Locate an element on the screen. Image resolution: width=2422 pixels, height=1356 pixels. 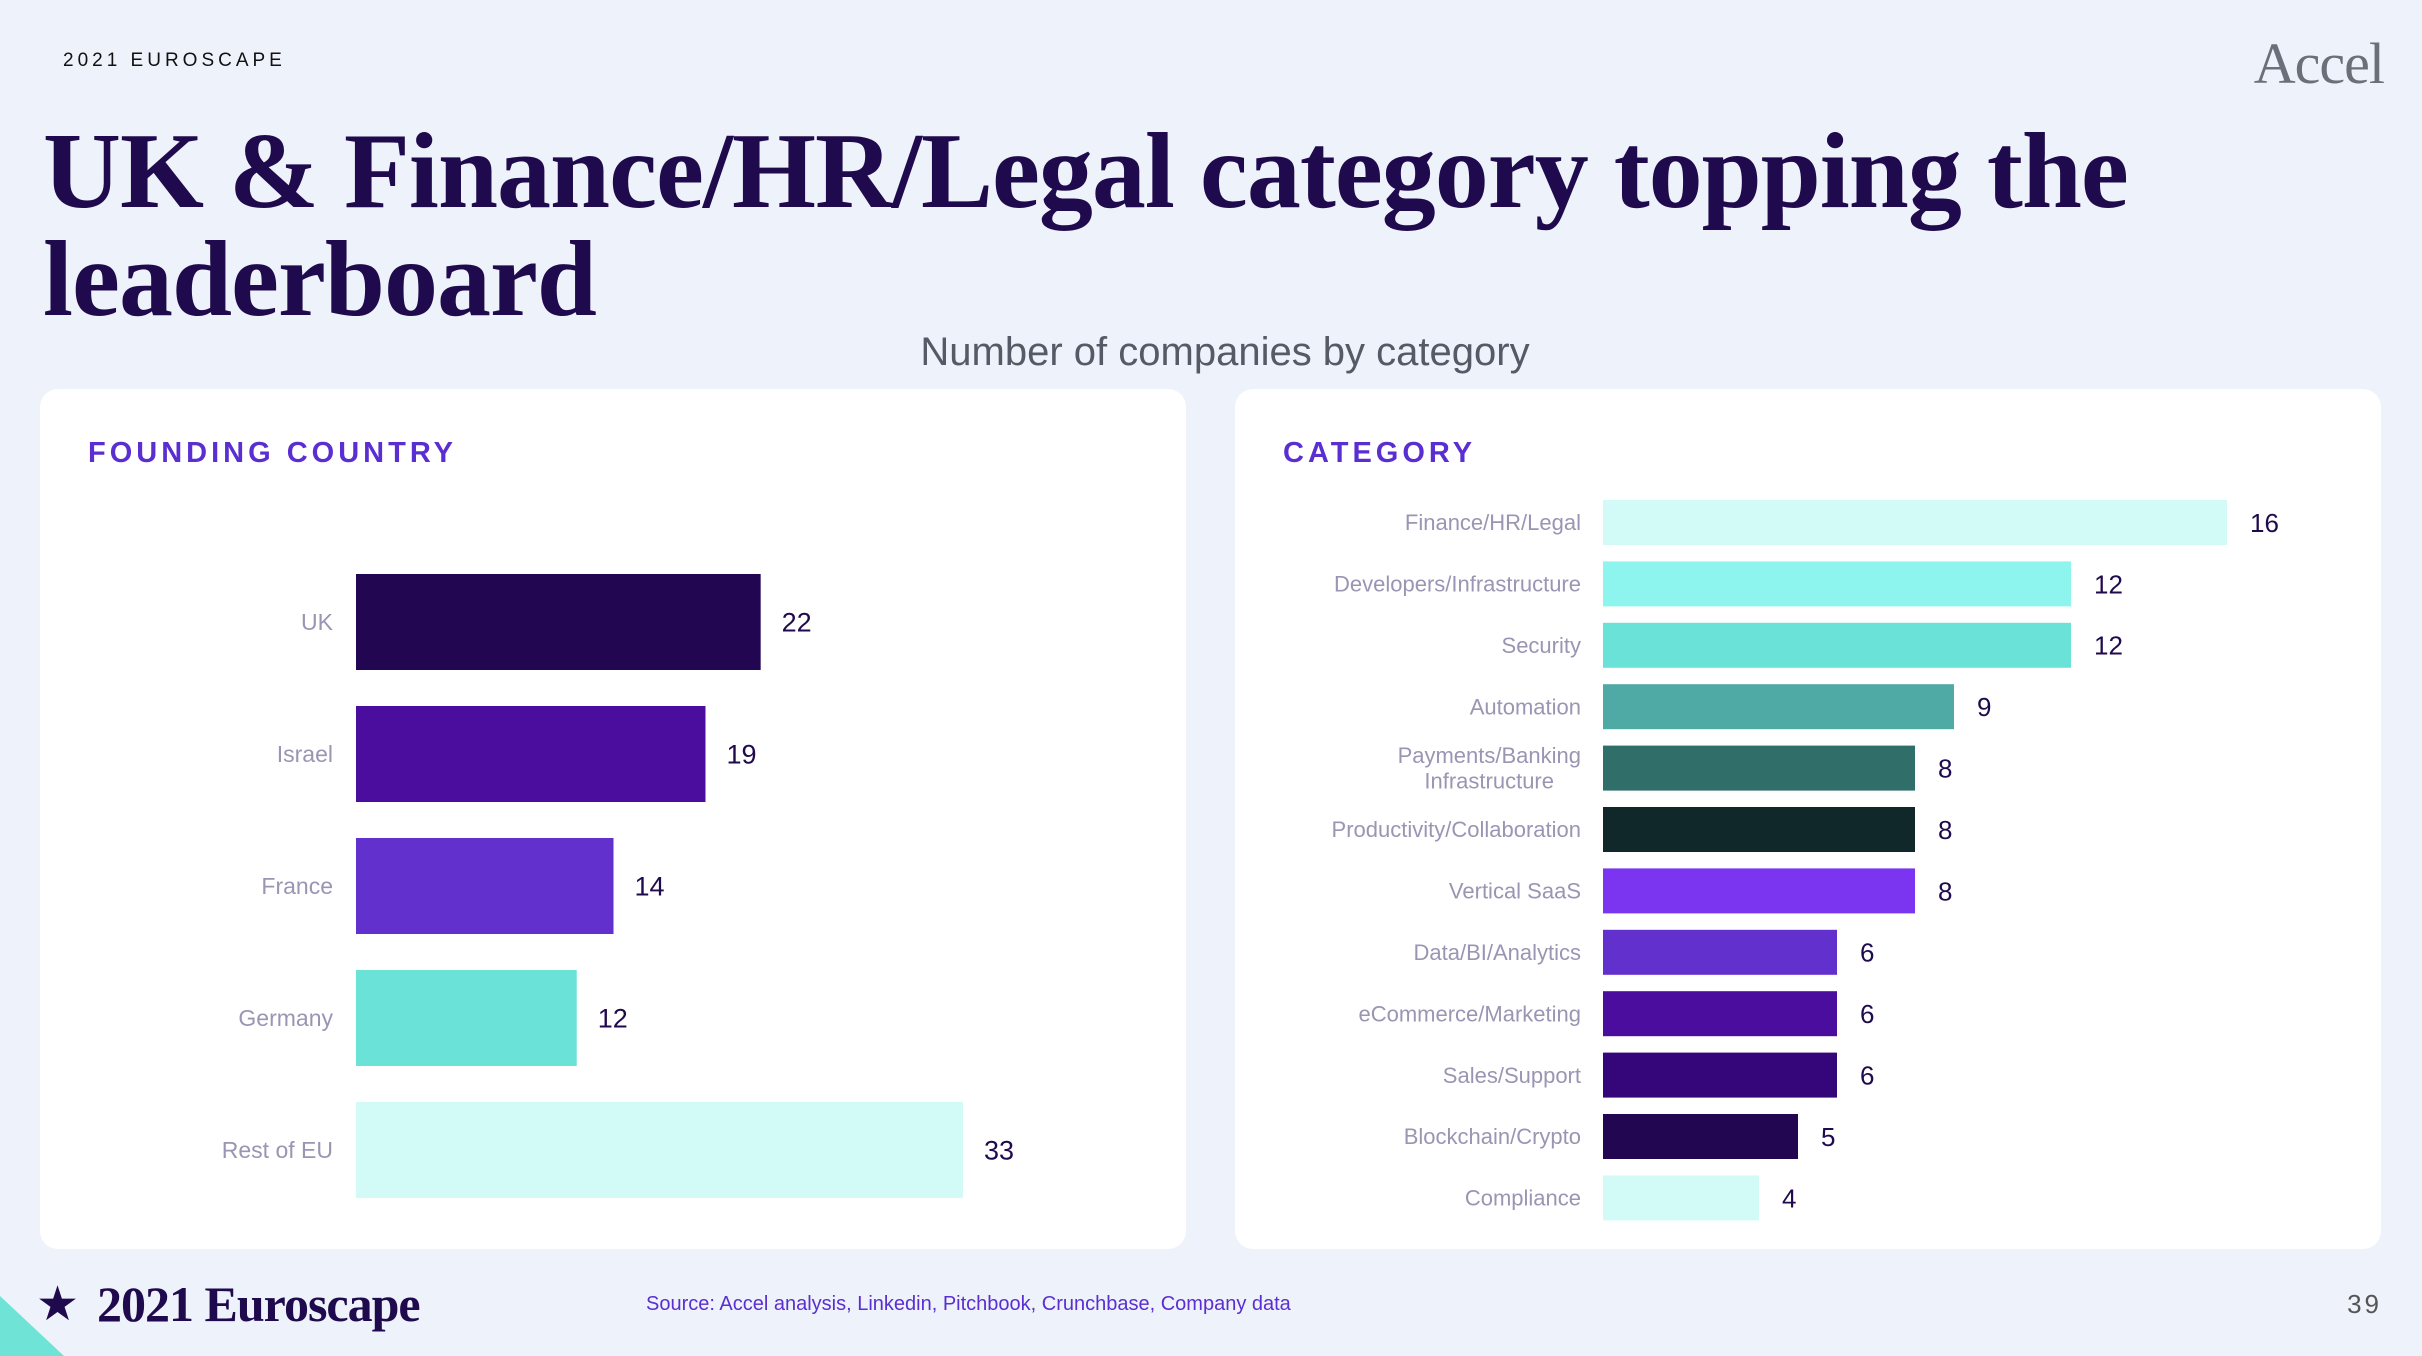
category-title: CATEGORY is located at coordinates (1380, 453).